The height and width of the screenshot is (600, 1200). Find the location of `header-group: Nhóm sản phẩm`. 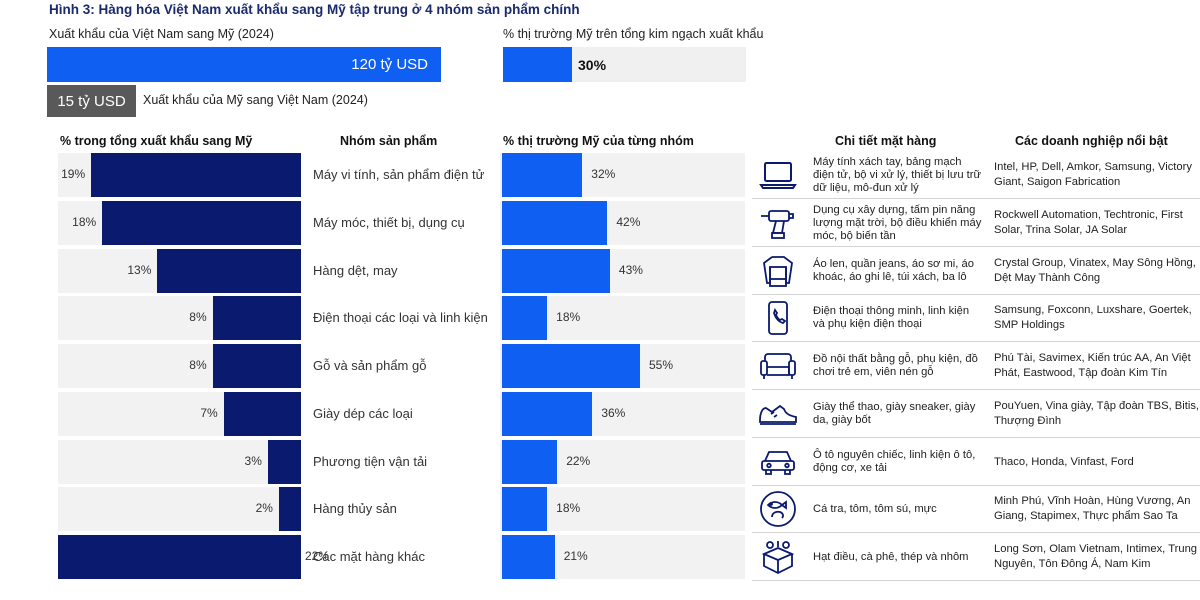

header-group: Nhóm sản phẩm is located at coordinates (389, 141).